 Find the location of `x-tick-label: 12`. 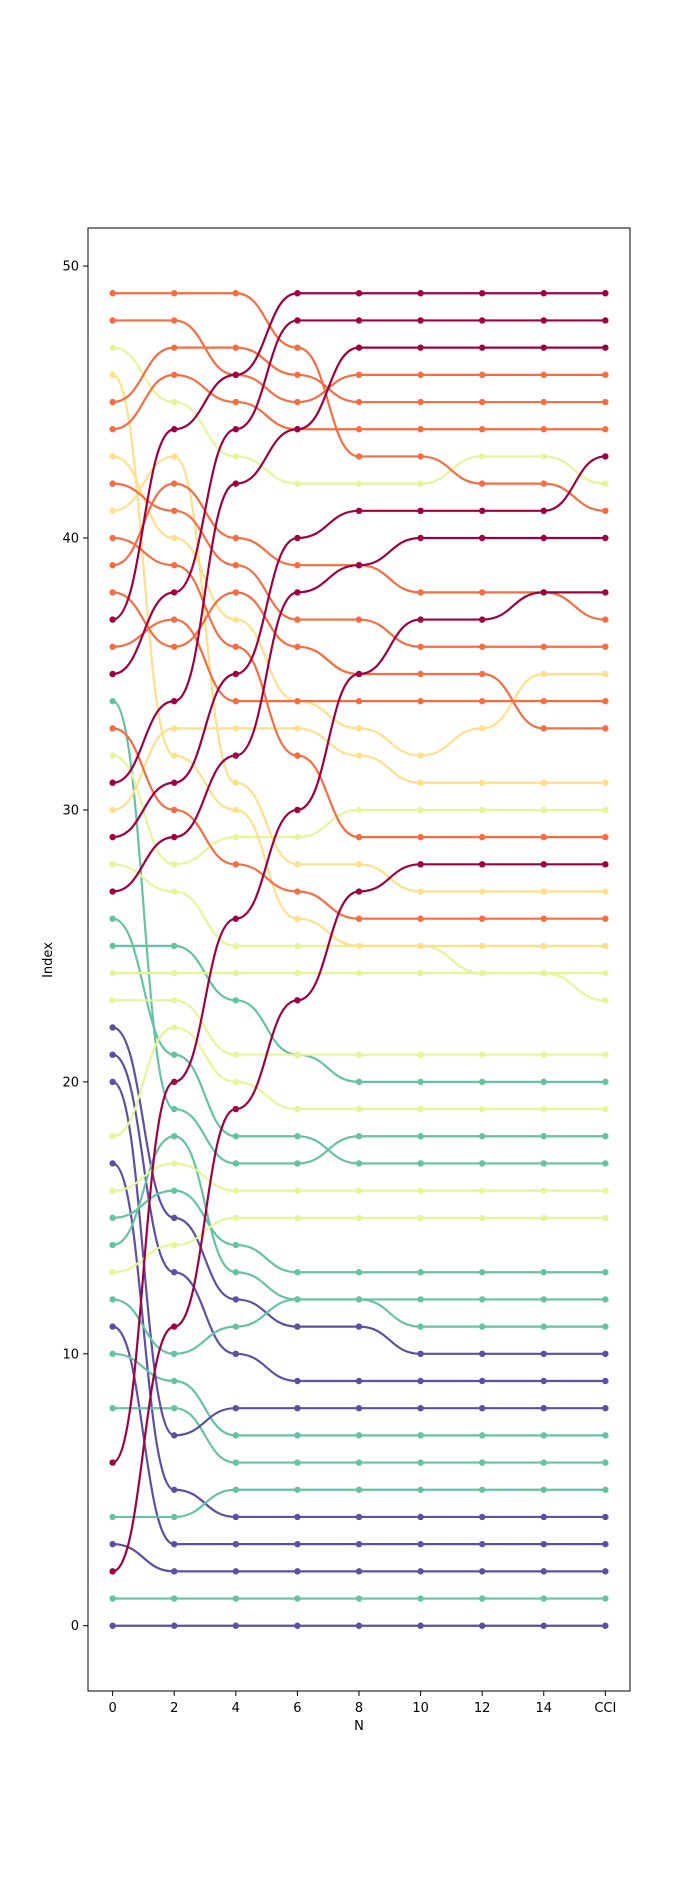

x-tick-label: 12 is located at coordinates (482, 1708).